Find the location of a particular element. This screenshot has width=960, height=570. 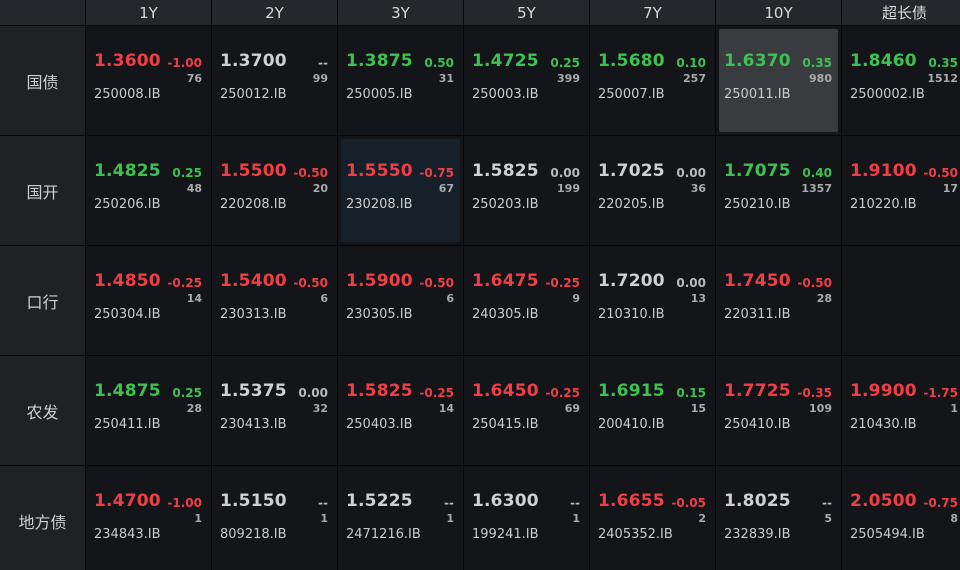

quote-cell-empty is located at coordinates (901, 300).